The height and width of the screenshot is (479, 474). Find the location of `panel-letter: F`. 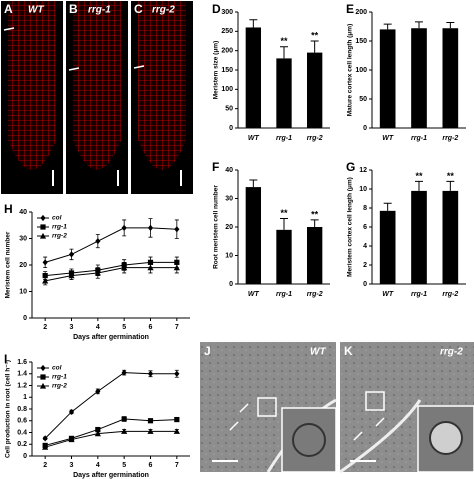

panel-letter: F is located at coordinates (215, 167).